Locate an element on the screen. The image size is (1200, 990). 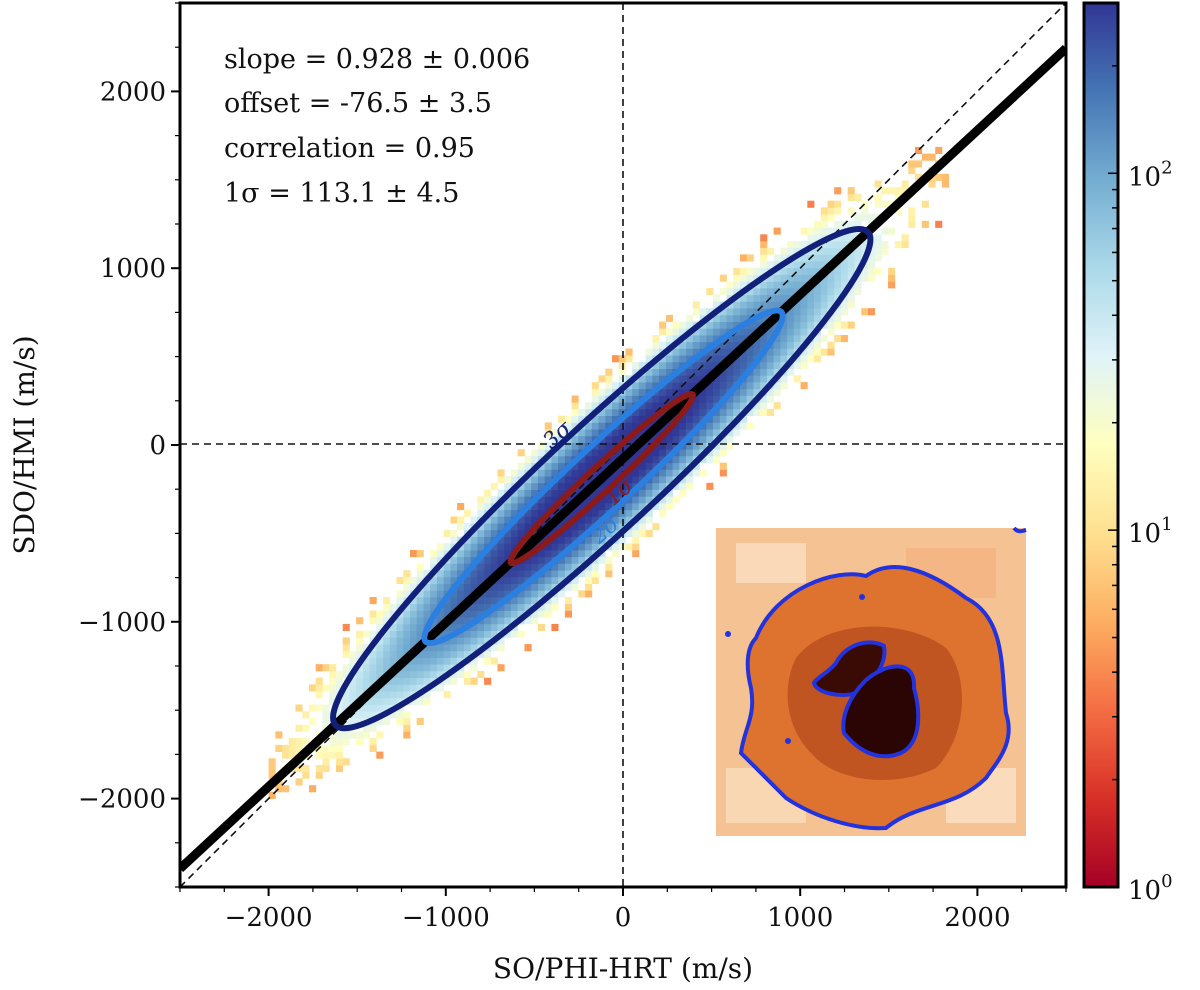
colorbar: 100 101 102 is located at coordinates (1127, 453).